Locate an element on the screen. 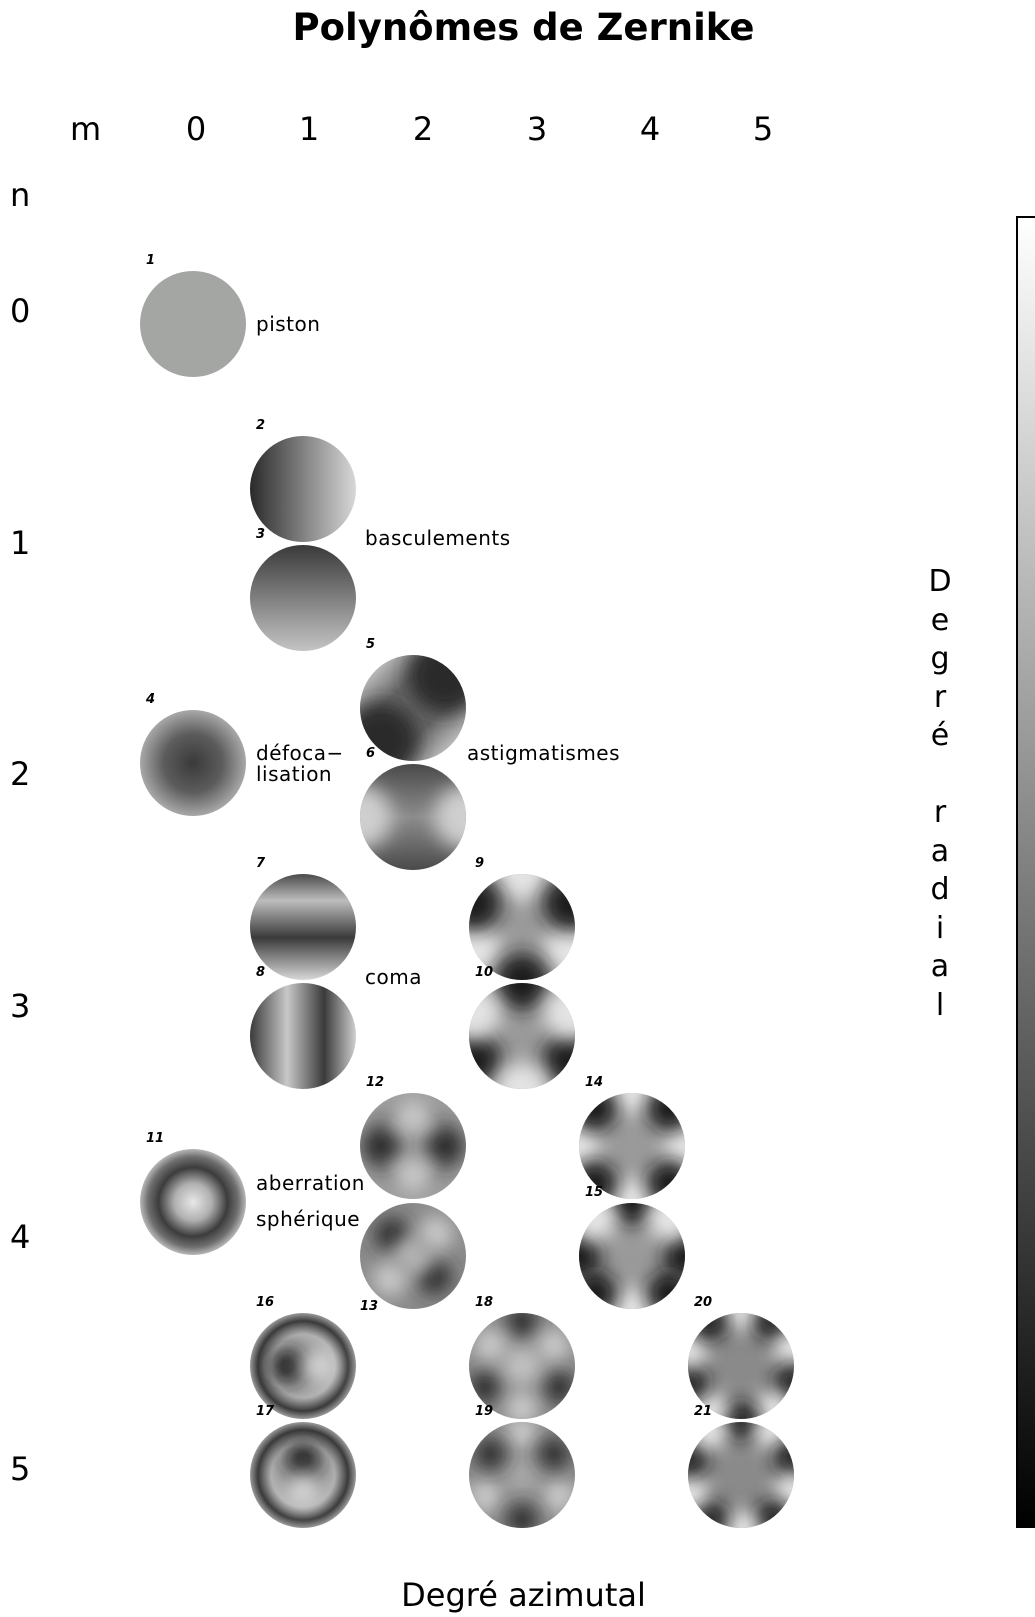  annotation-tilts: basculements is located at coordinates (438, 538).